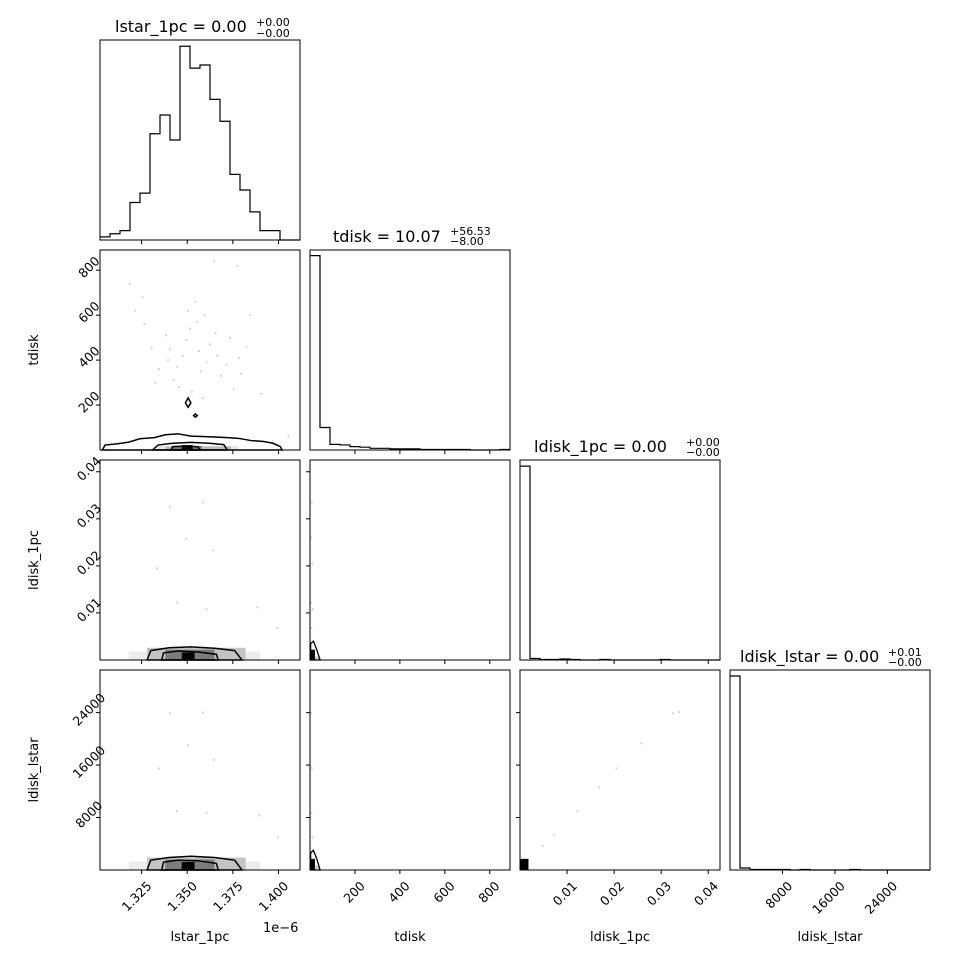  Describe the element at coordinates (273, 33) in the screenshot. I see `title-0-sub: −0.00` at that location.